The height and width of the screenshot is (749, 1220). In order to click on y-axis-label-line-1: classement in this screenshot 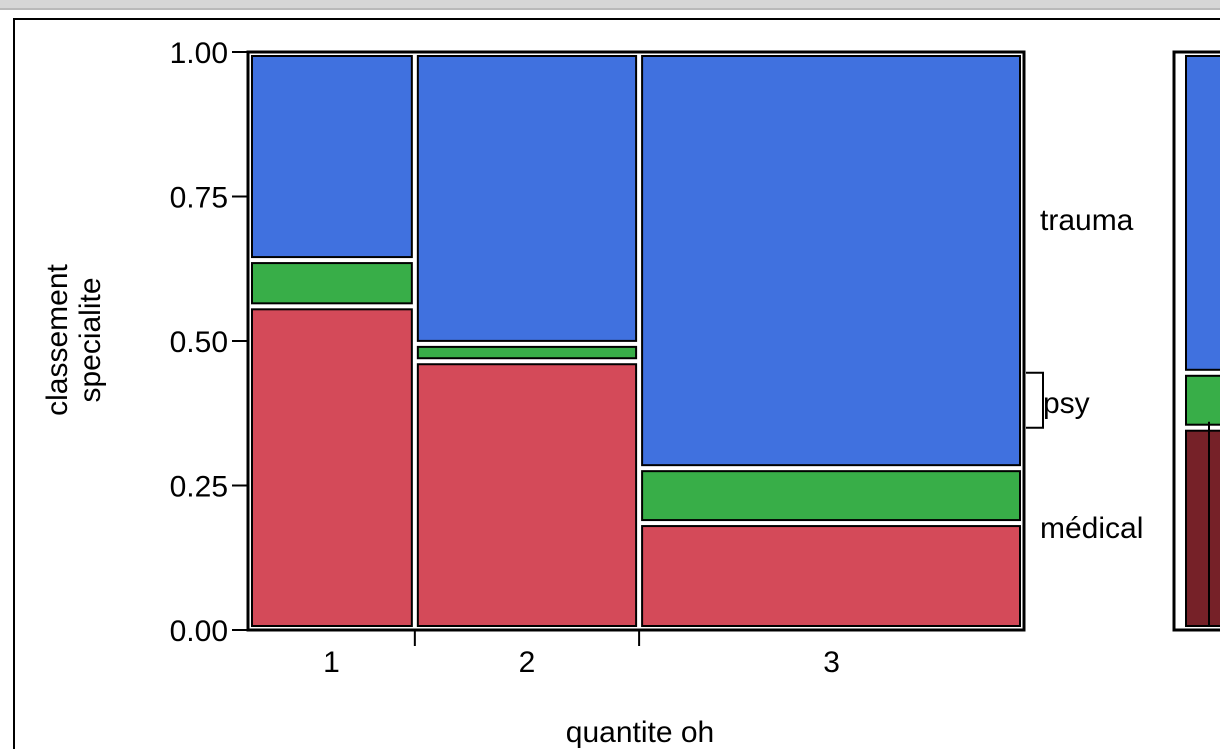, I will do `click(57, 339)`.